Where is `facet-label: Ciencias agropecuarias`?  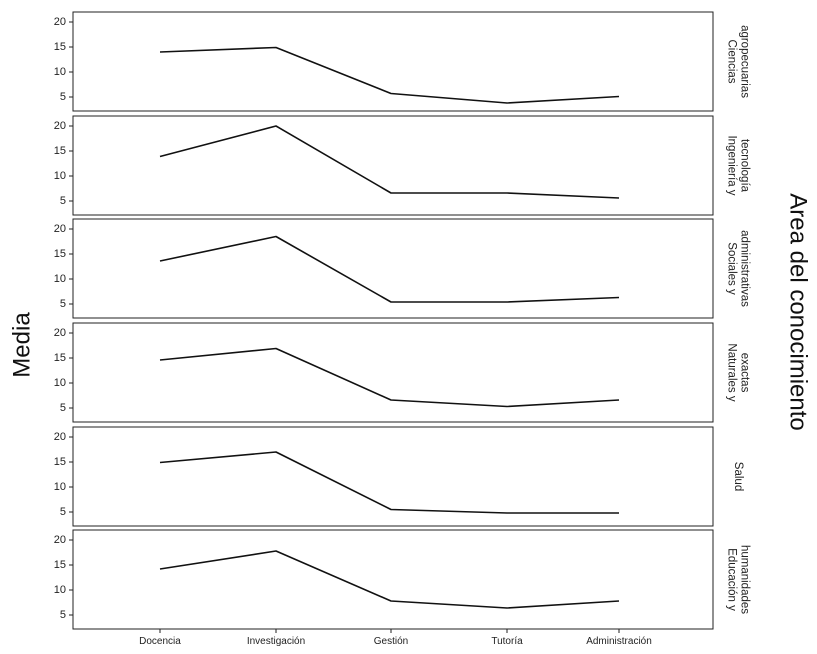
facet-label: Ciencias agropecuarias is located at coordinates (737, 61).